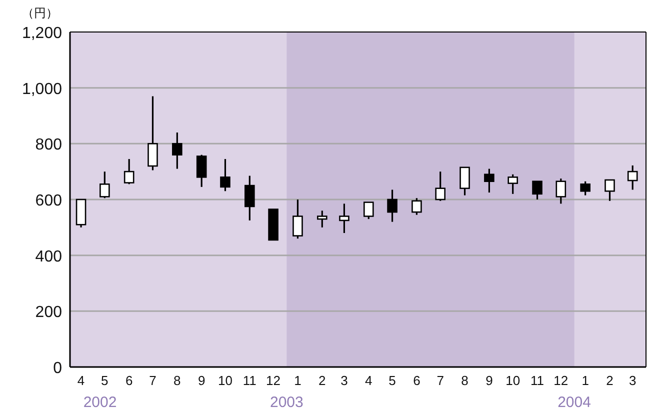  I want to click on y-tick-label: 0, so click(57, 368).